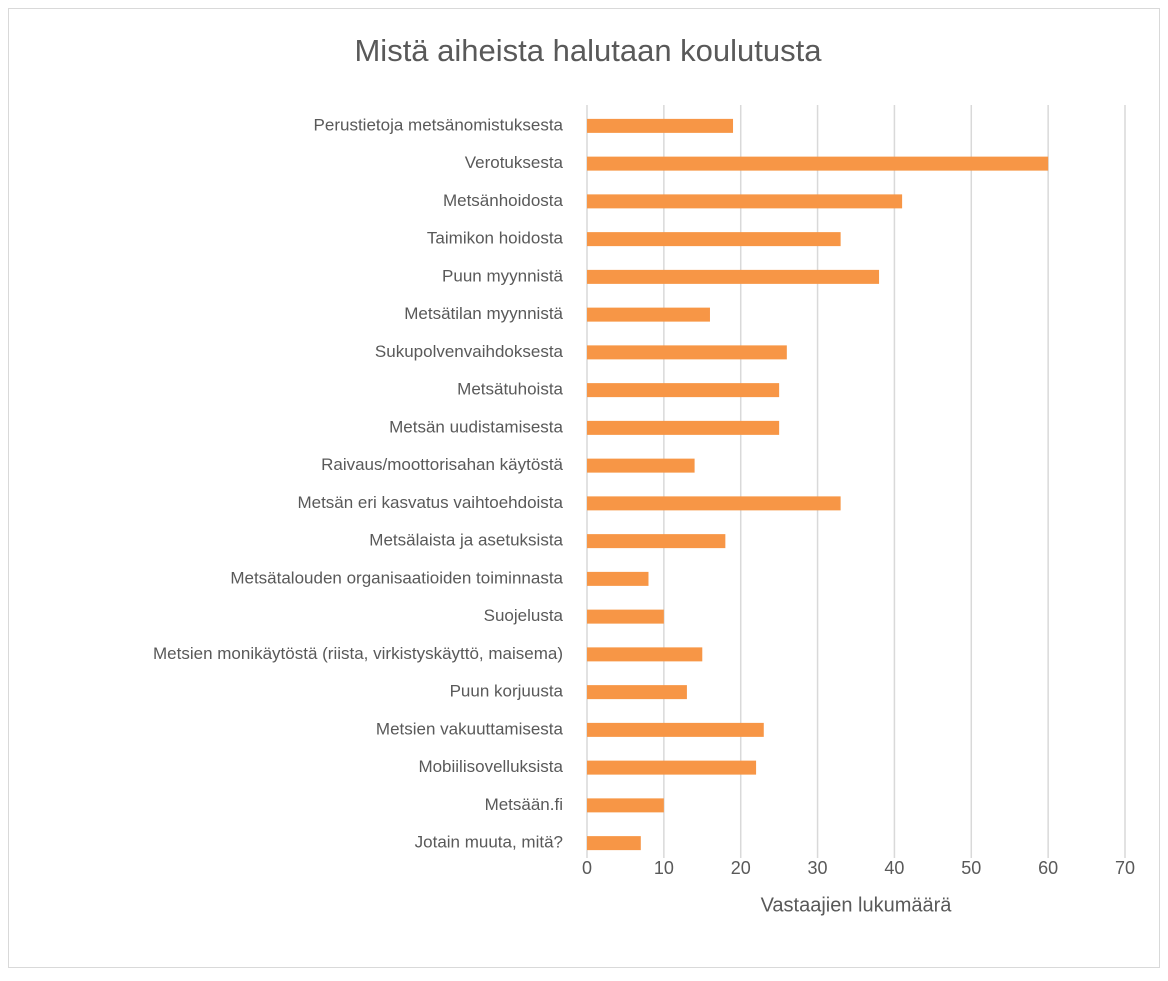 This screenshot has height=981, width=1168. I want to click on y-tick-label: Metsätilan myynnistä, so click(483, 313).